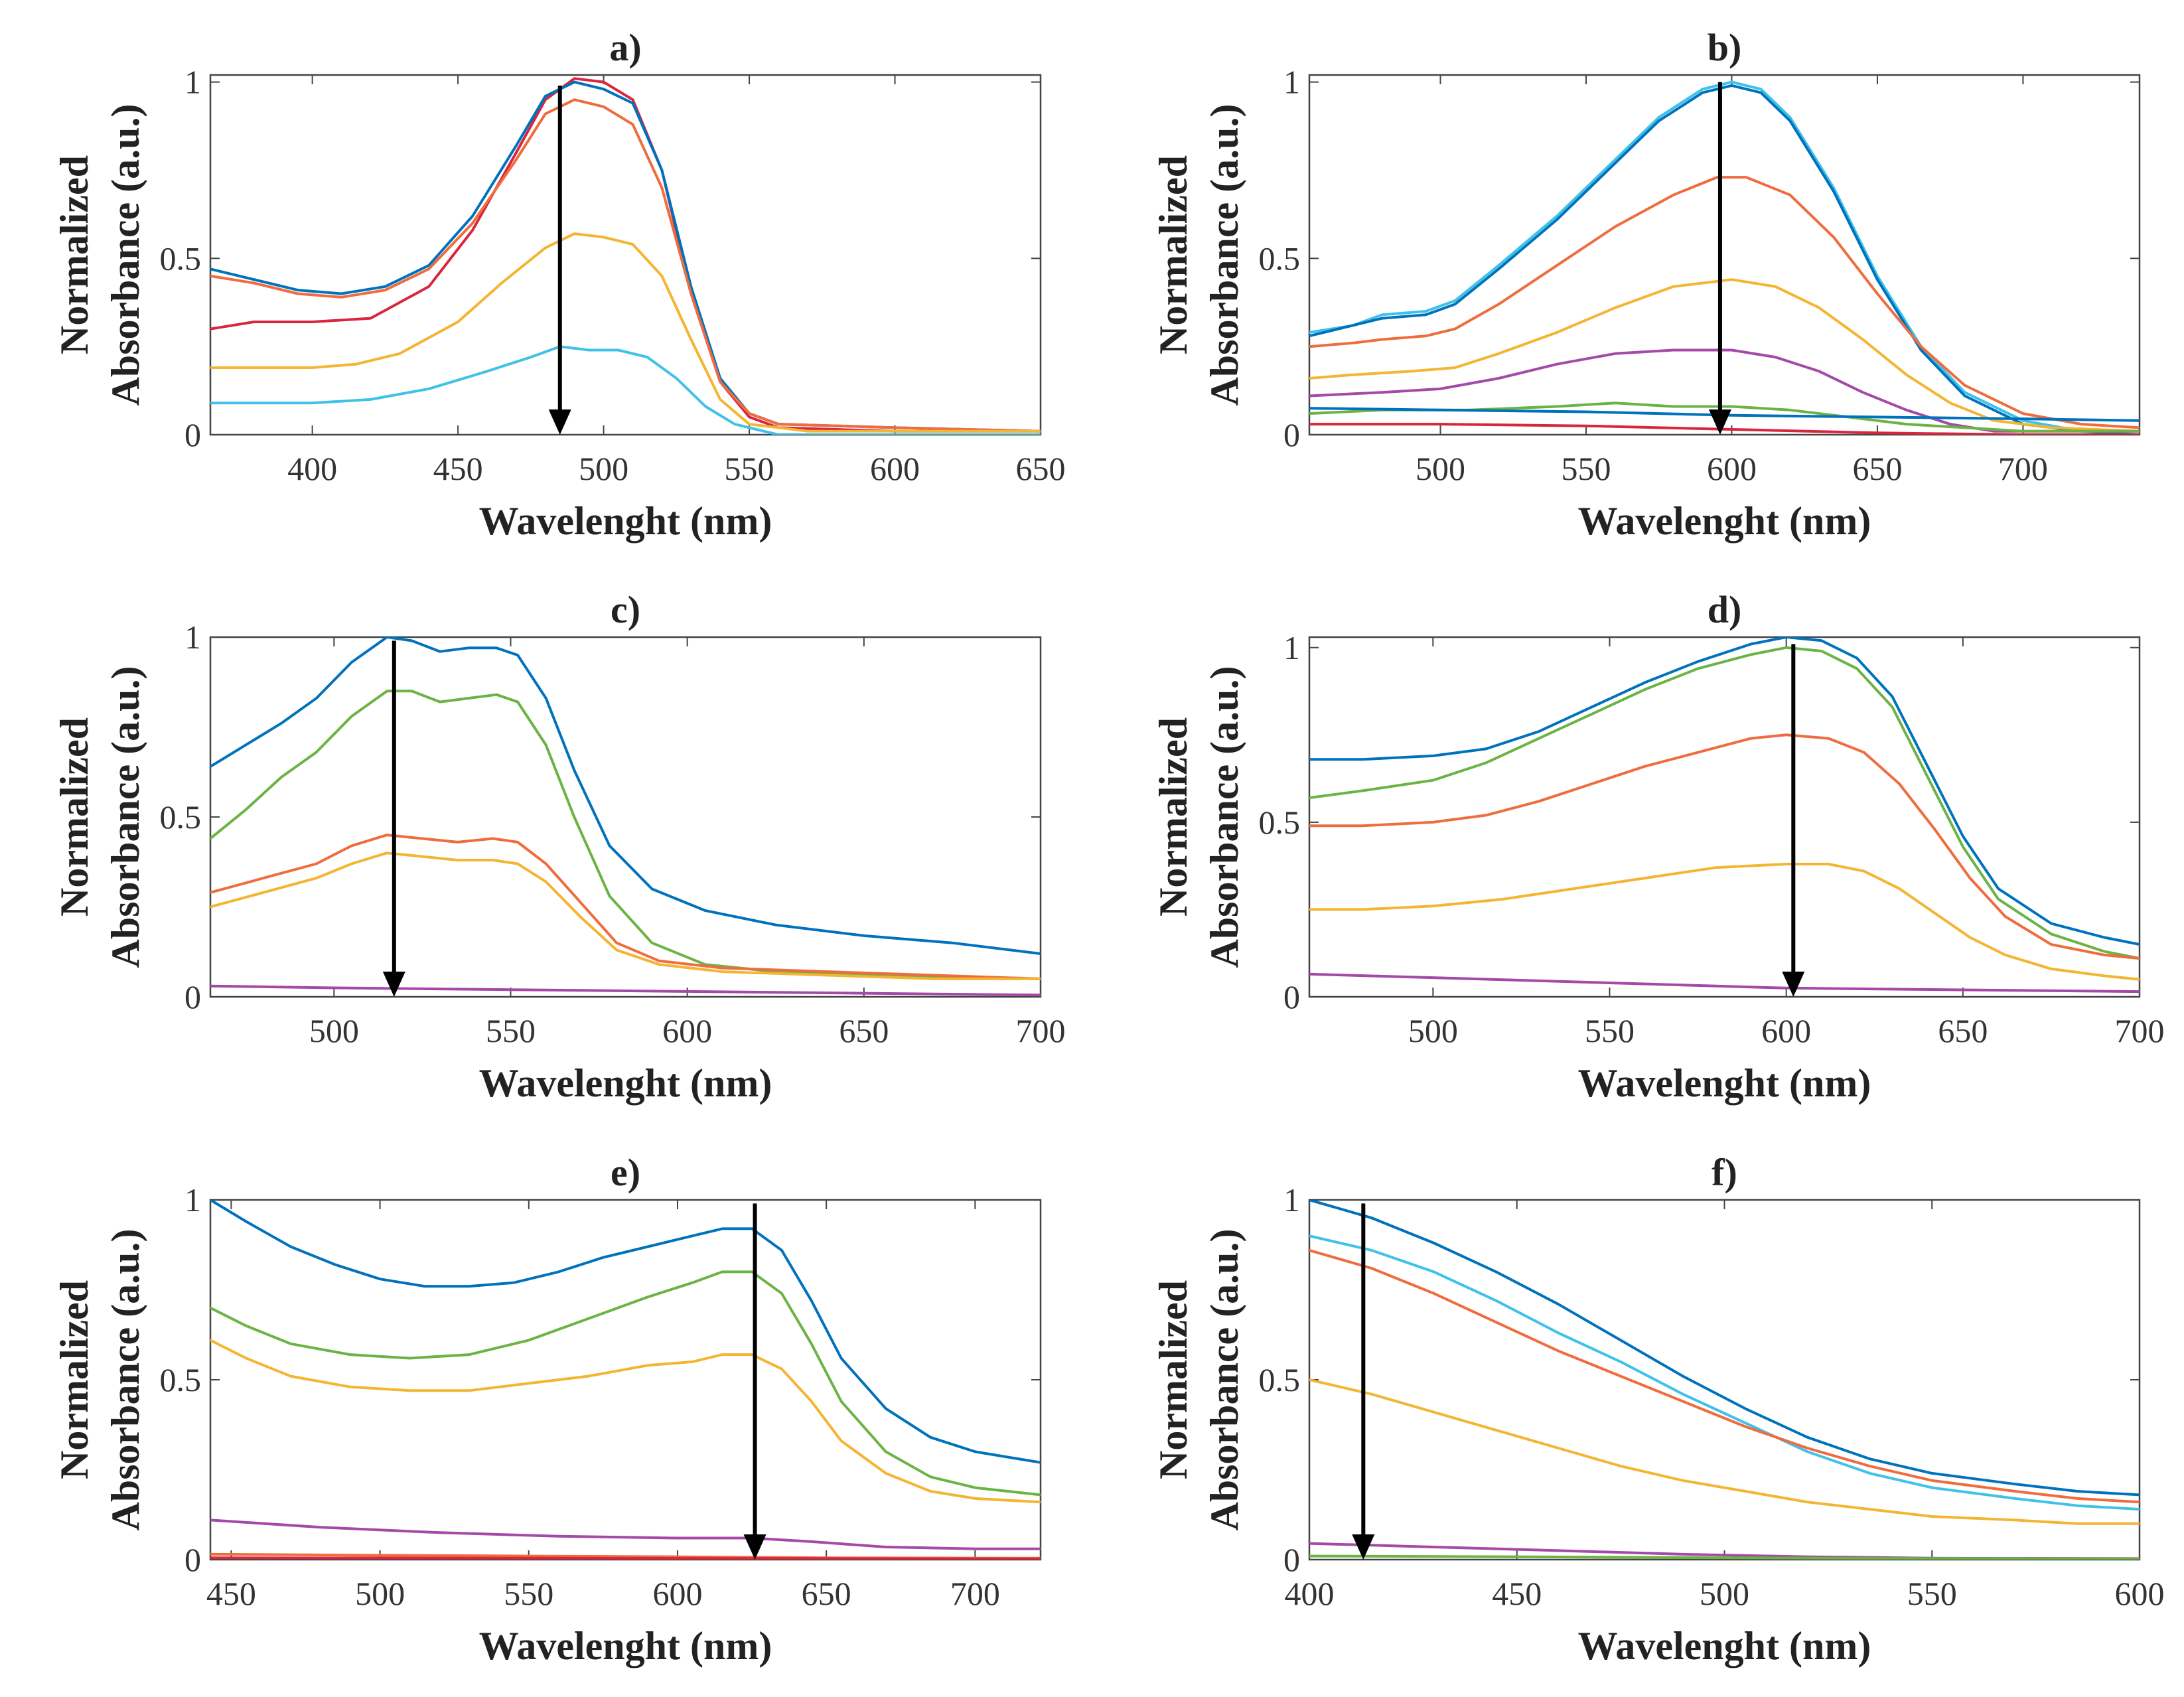  Describe the element at coordinates (1725, 609) in the screenshot. I see `panel-title: d)` at that location.